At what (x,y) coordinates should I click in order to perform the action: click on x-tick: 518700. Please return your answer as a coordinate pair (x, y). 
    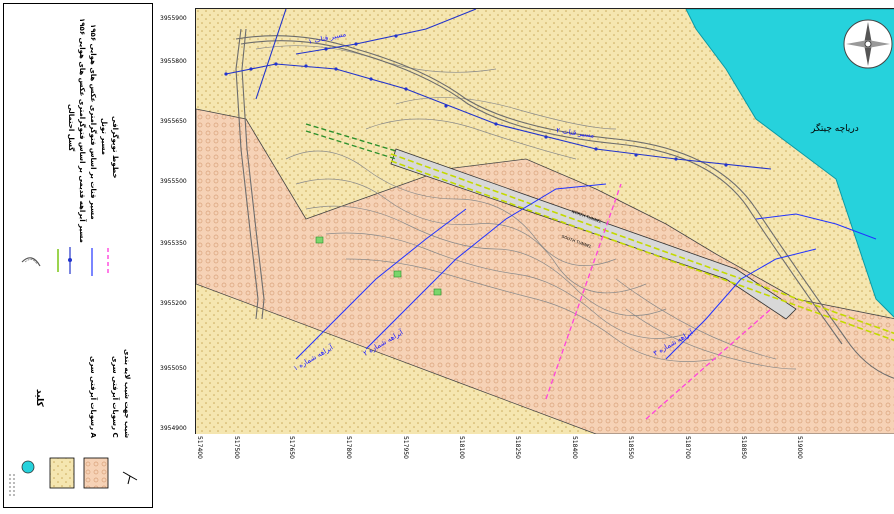
    Looking at the image, I should click on (687, 447).